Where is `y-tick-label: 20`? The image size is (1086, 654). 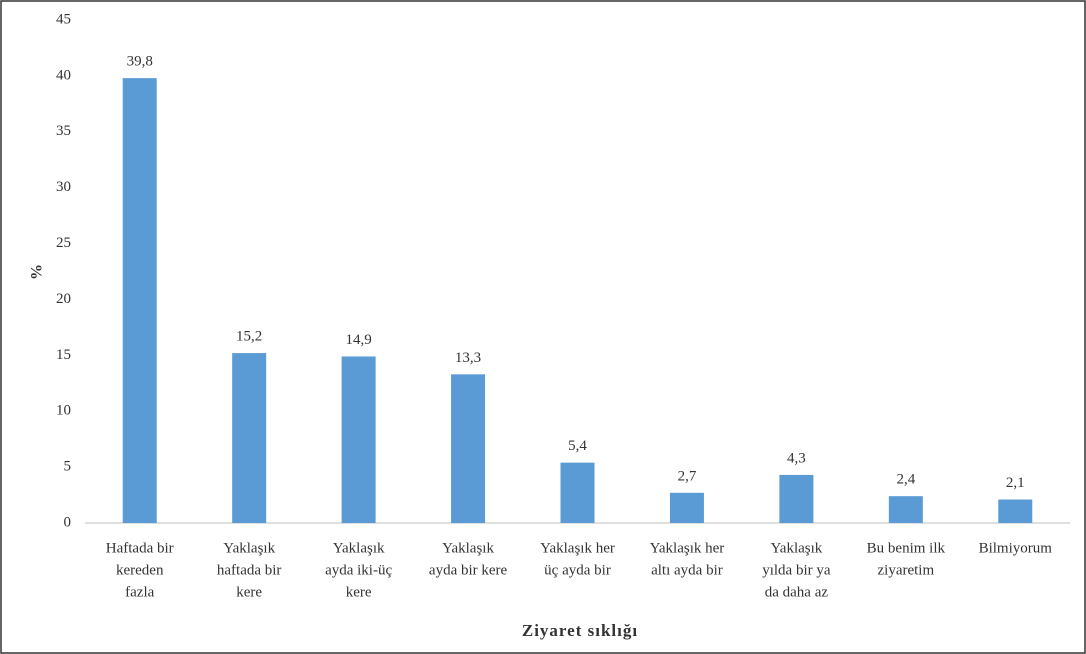 y-tick-label: 20 is located at coordinates (63, 299).